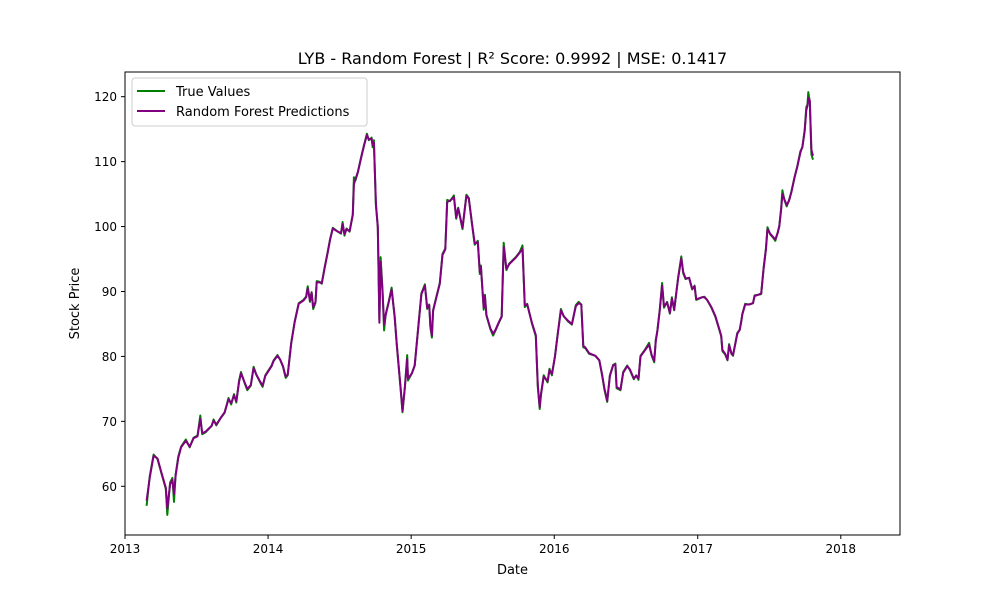 This screenshot has width=1000, height=604. What do you see at coordinates (75, 304) in the screenshot?
I see `y-axis-label: Stock Price` at bounding box center [75, 304].